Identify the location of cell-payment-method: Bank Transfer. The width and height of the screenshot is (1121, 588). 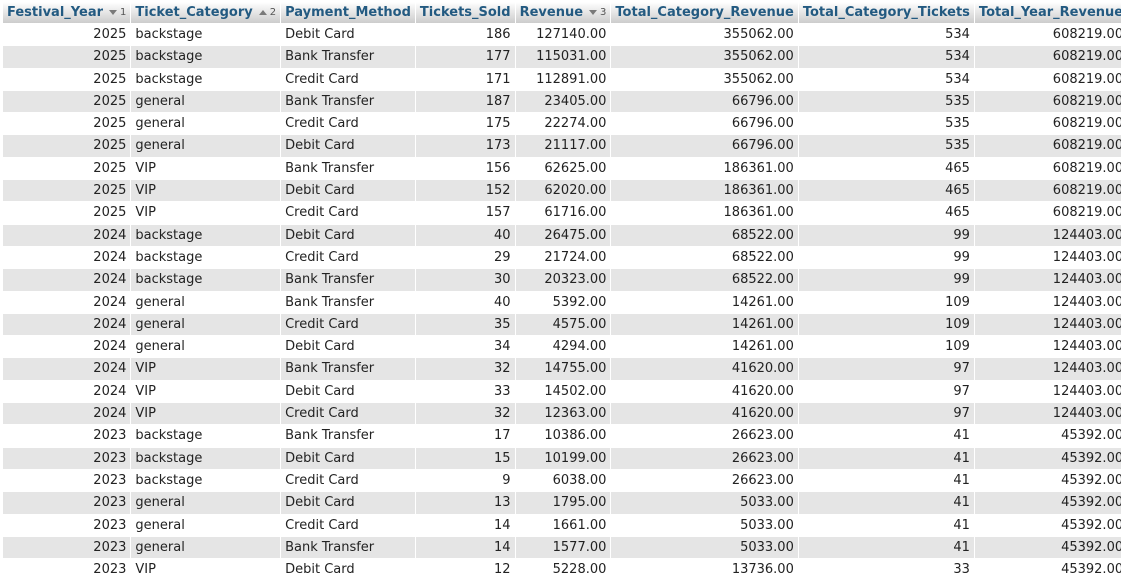
(348, 280).